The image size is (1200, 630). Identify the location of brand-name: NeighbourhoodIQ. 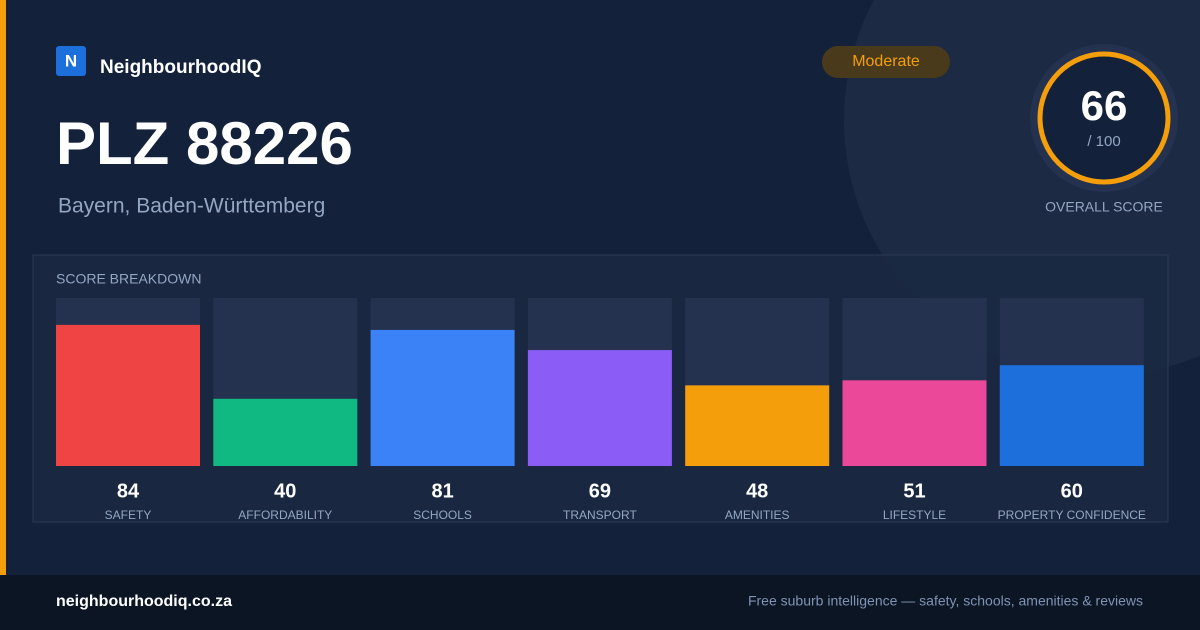
(180, 67).